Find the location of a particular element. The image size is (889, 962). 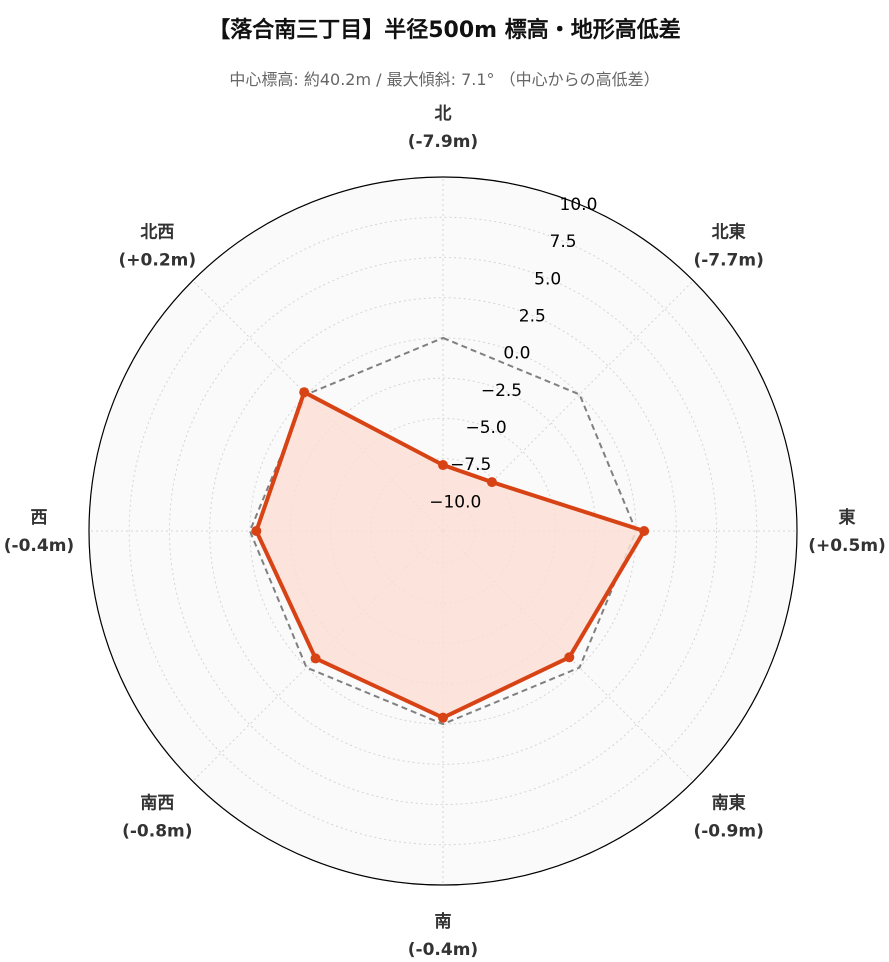

direction-label: 南東 is located at coordinates (729, 803).